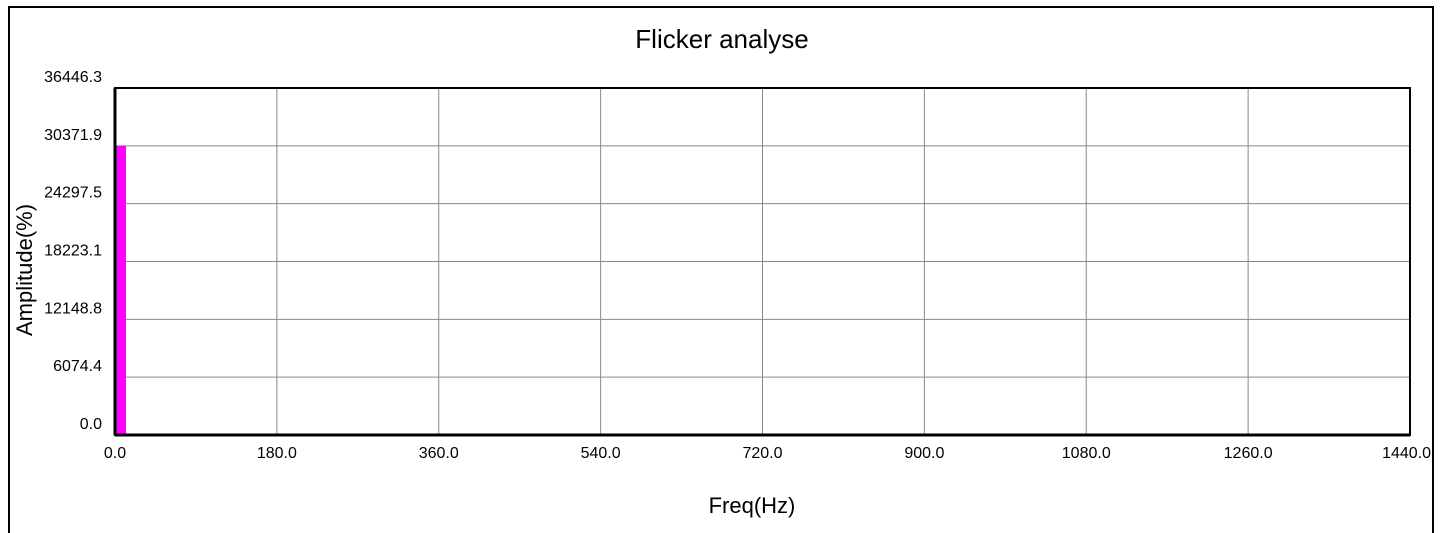 The width and height of the screenshot is (1456, 533). What do you see at coordinates (115, 453) in the screenshot?
I see `x-tick-label: 0.0` at bounding box center [115, 453].